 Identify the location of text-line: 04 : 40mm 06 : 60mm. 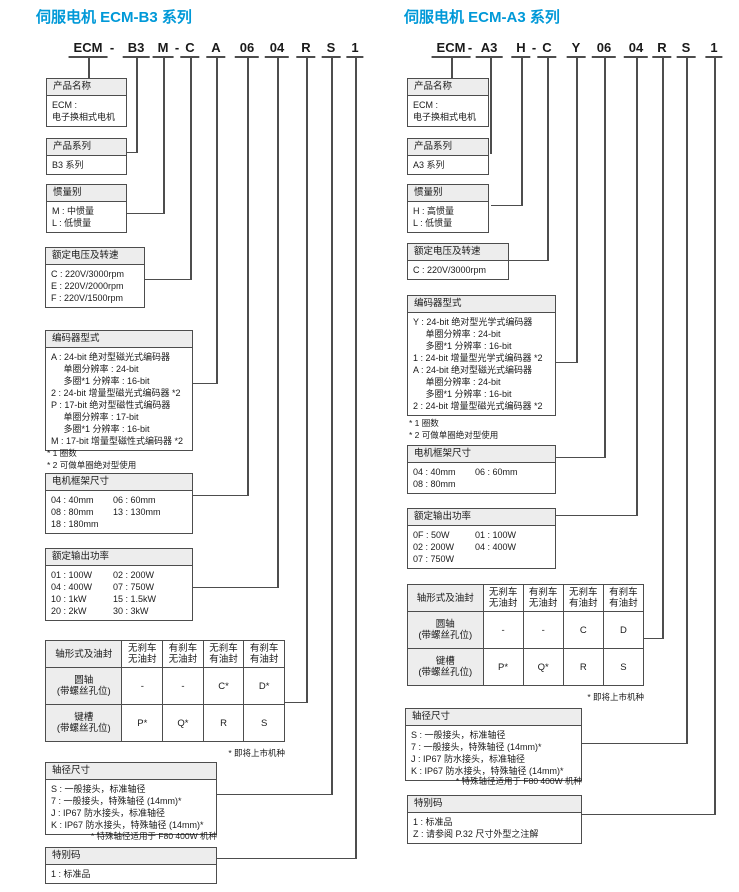
(481, 472).